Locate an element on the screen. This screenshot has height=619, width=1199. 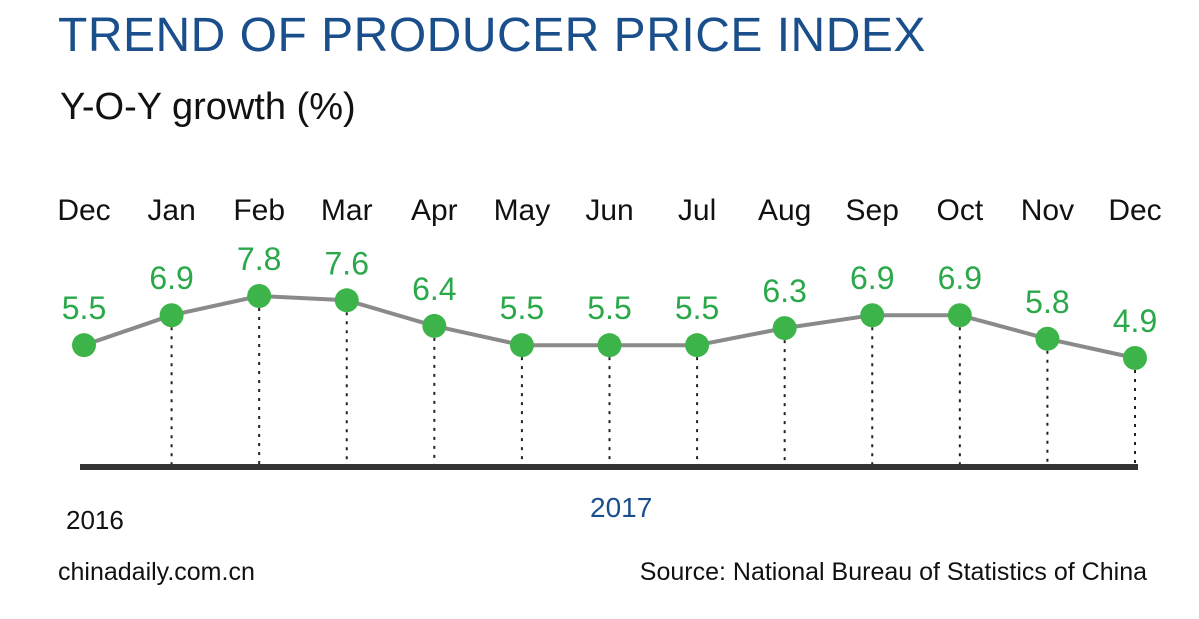
month-label: Oct is located at coordinates (959, 210).